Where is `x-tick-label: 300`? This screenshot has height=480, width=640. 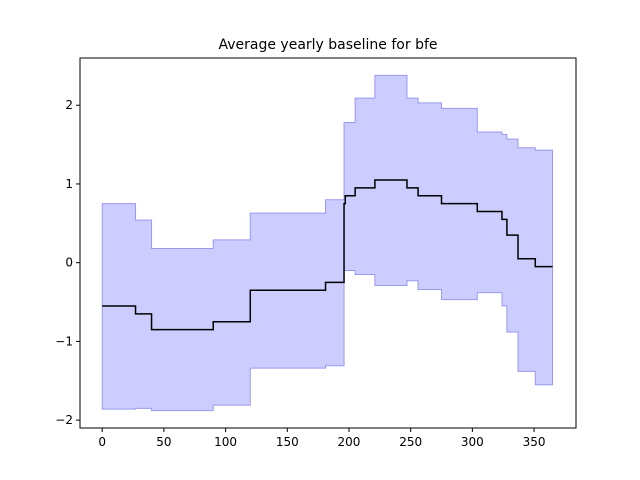 x-tick-label: 300 is located at coordinates (472, 442).